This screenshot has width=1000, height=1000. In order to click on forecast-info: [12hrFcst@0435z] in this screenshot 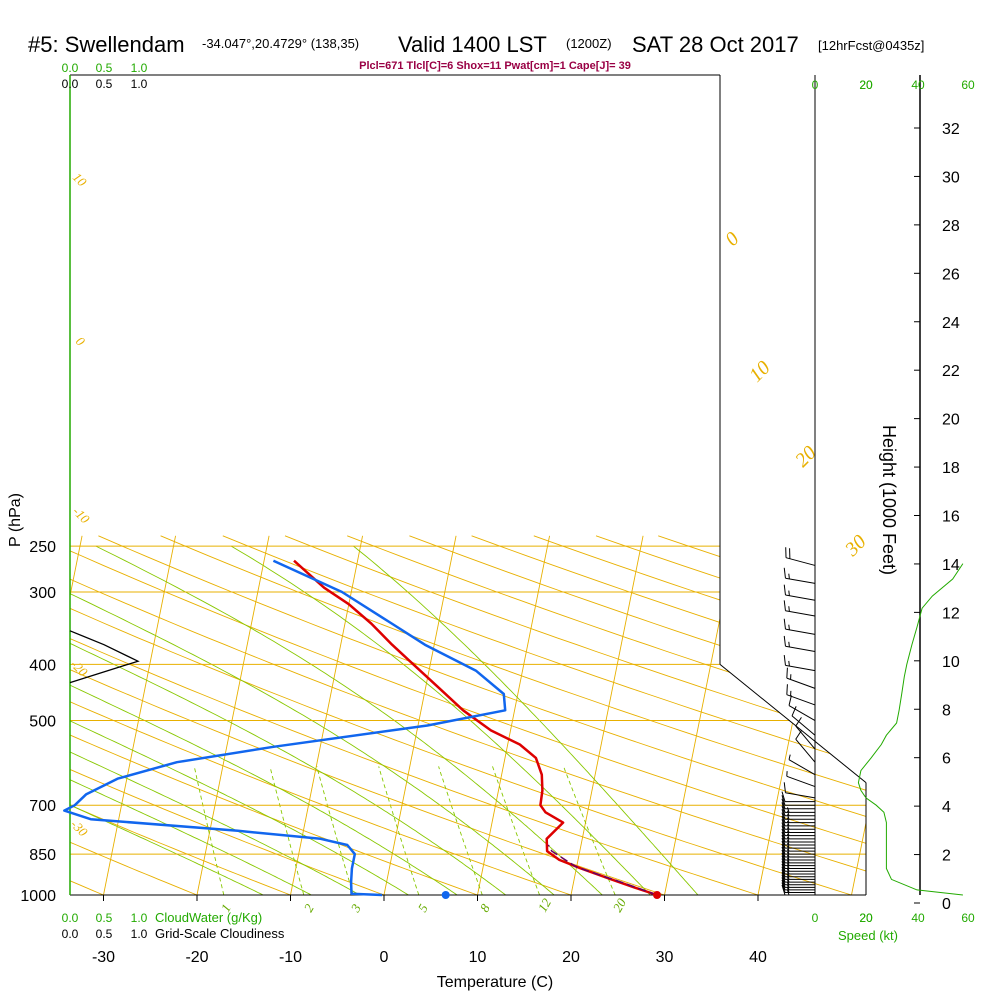, I will do `click(871, 45)`.